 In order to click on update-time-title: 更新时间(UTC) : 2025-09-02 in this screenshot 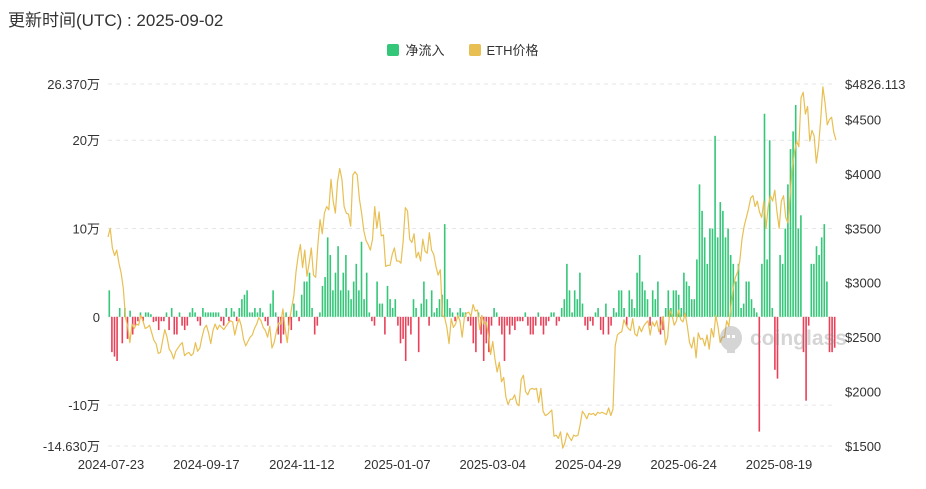, I will do `click(116, 20)`.